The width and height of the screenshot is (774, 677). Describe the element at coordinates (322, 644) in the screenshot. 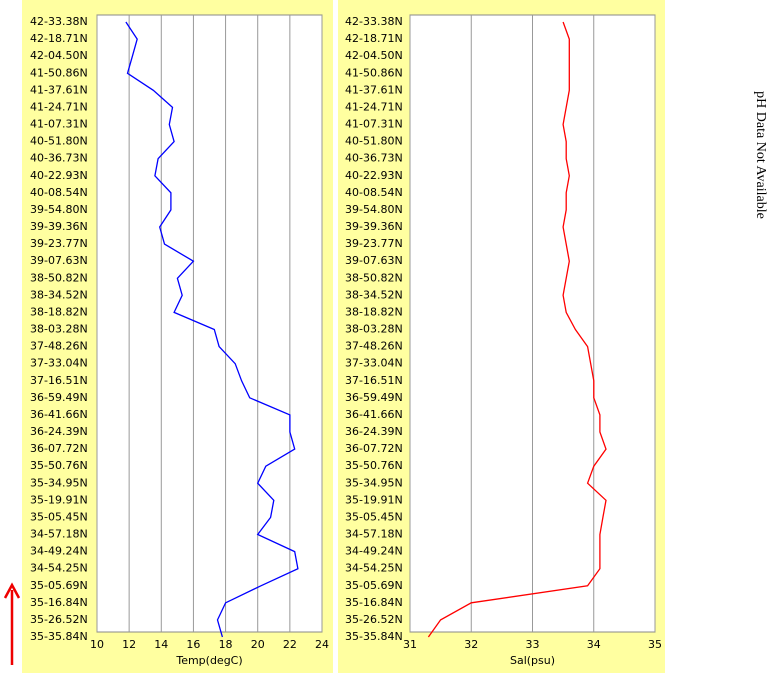

I see `x-tick-label: 24` at that location.